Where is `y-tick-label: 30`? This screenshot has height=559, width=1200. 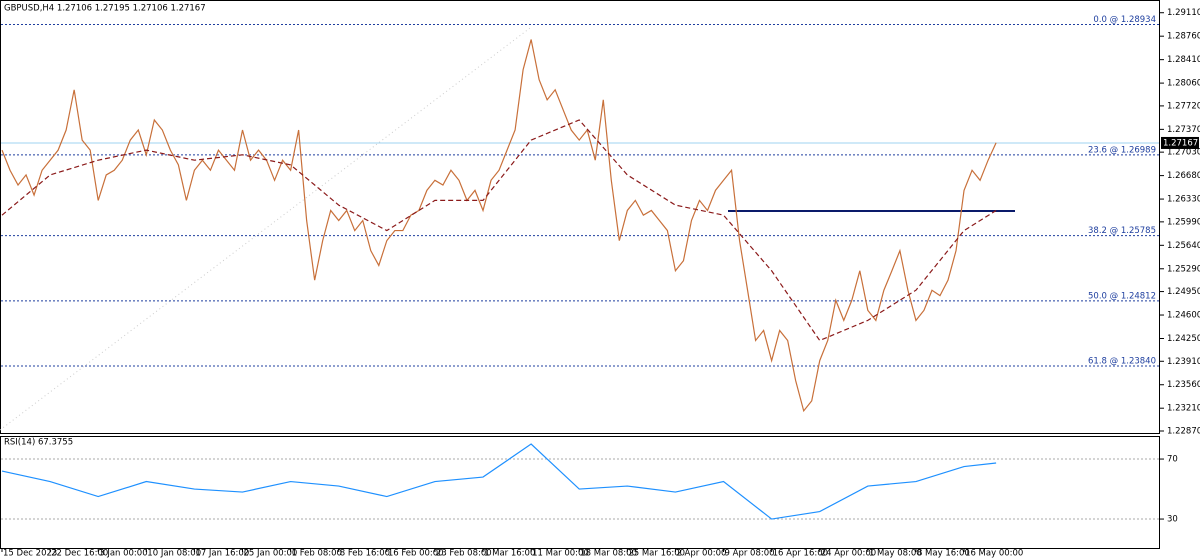 y-tick-label: 30 is located at coordinates (1172, 520).